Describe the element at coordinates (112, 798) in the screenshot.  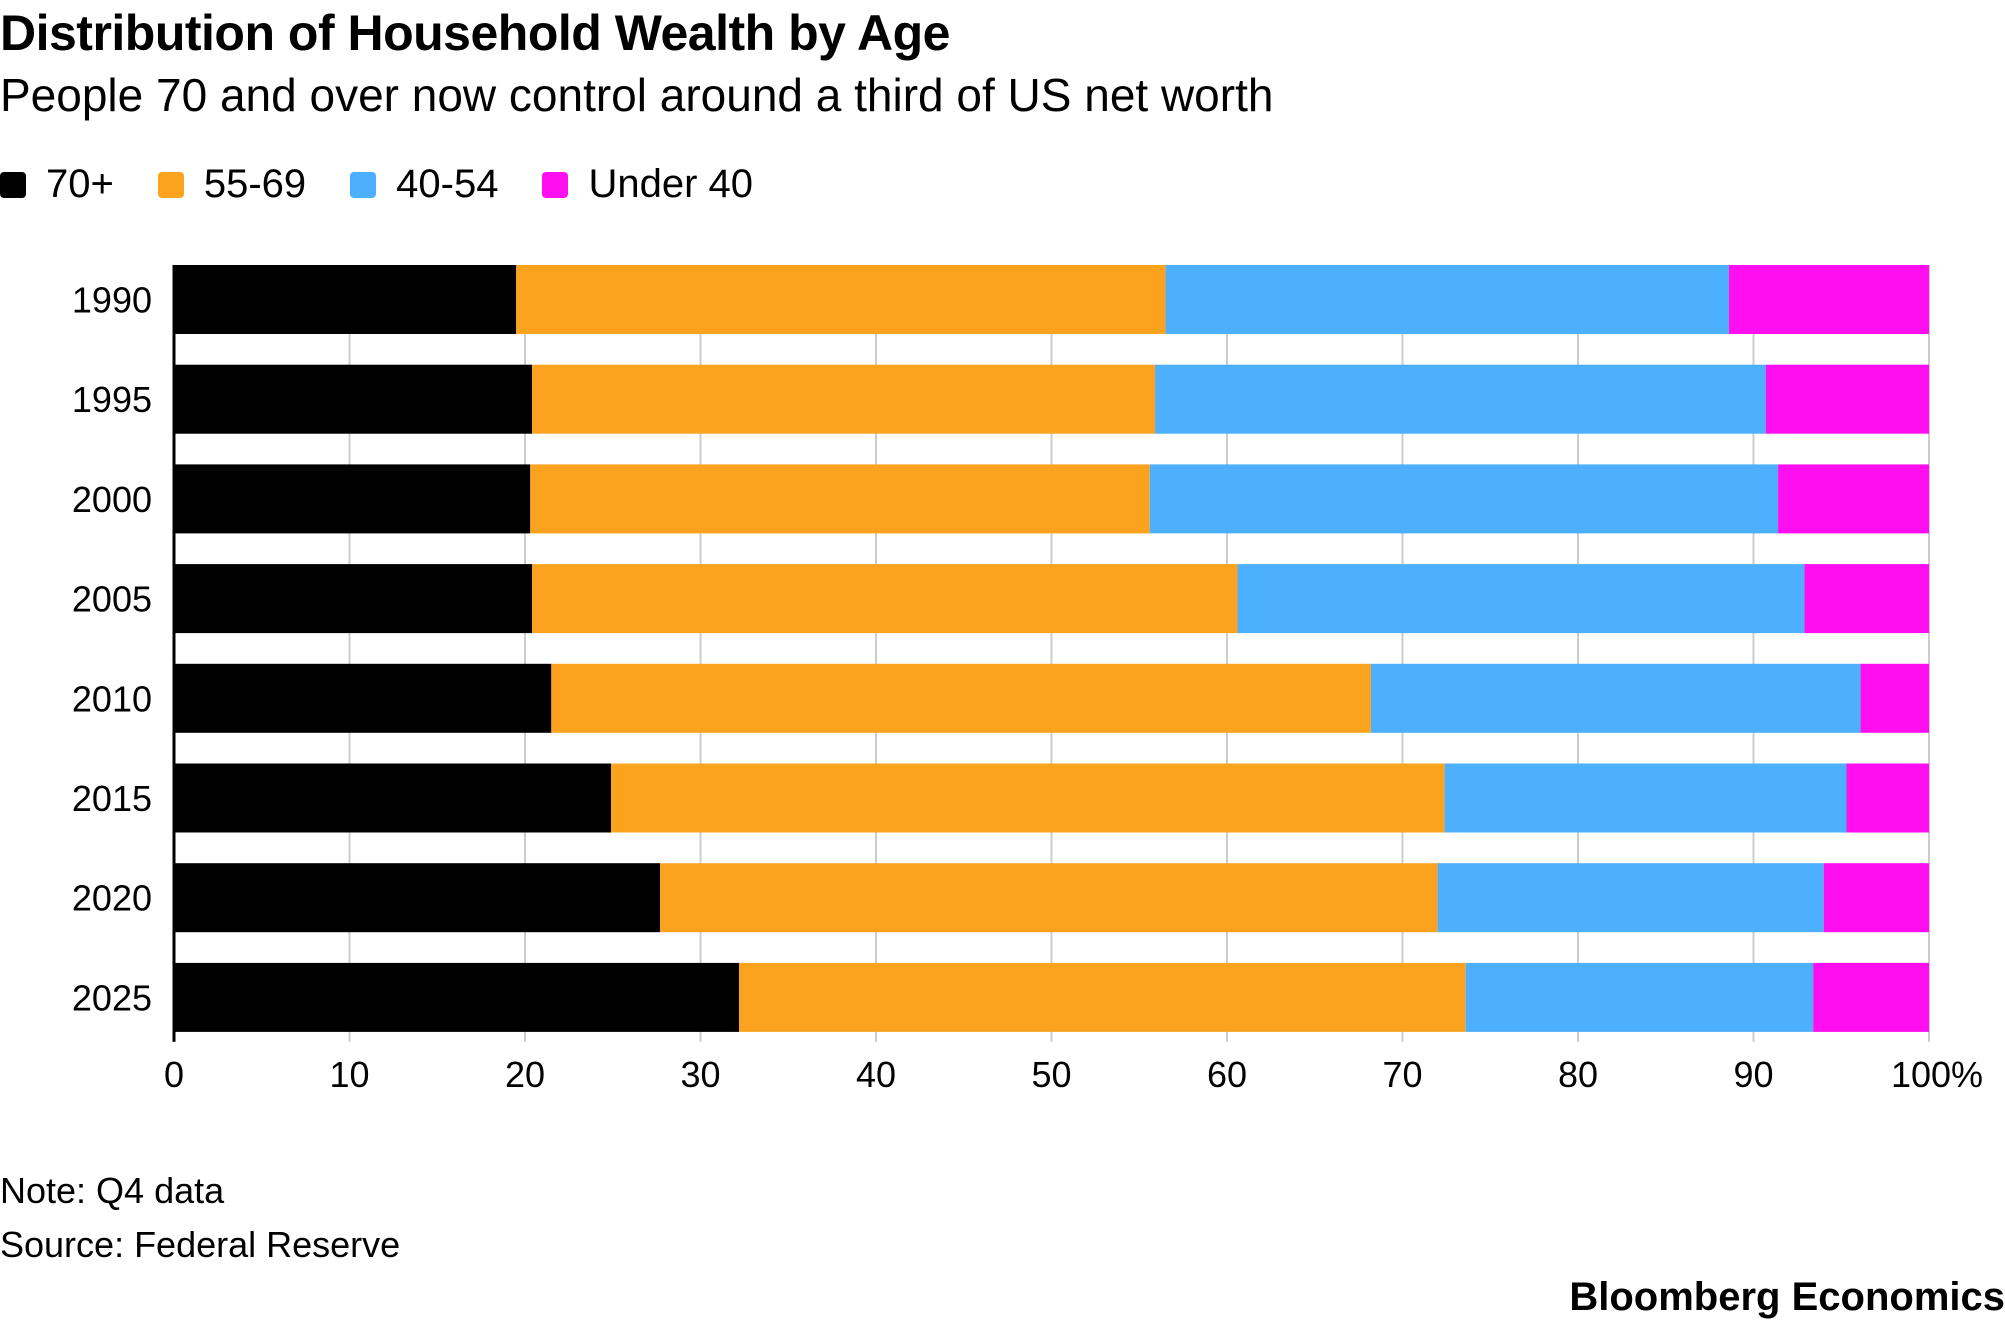
I see `y-tick-label: 2015` at that location.